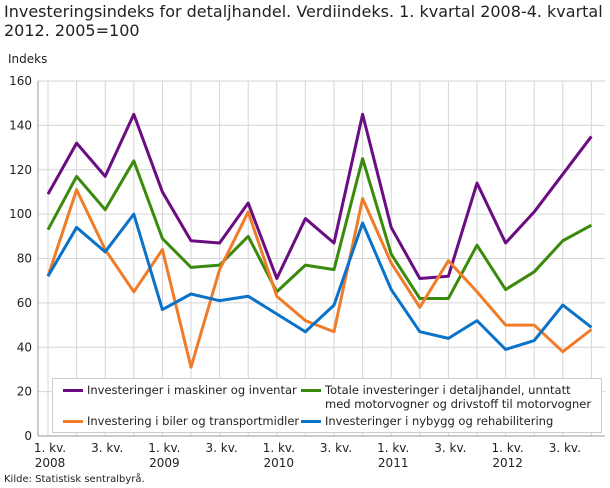 Image resolution: width=610 pixels, height=488 pixels. What do you see at coordinates (192, 390) in the screenshot?
I see `legend-label: Investeringer i maskiner og inventar` at bounding box center [192, 390].